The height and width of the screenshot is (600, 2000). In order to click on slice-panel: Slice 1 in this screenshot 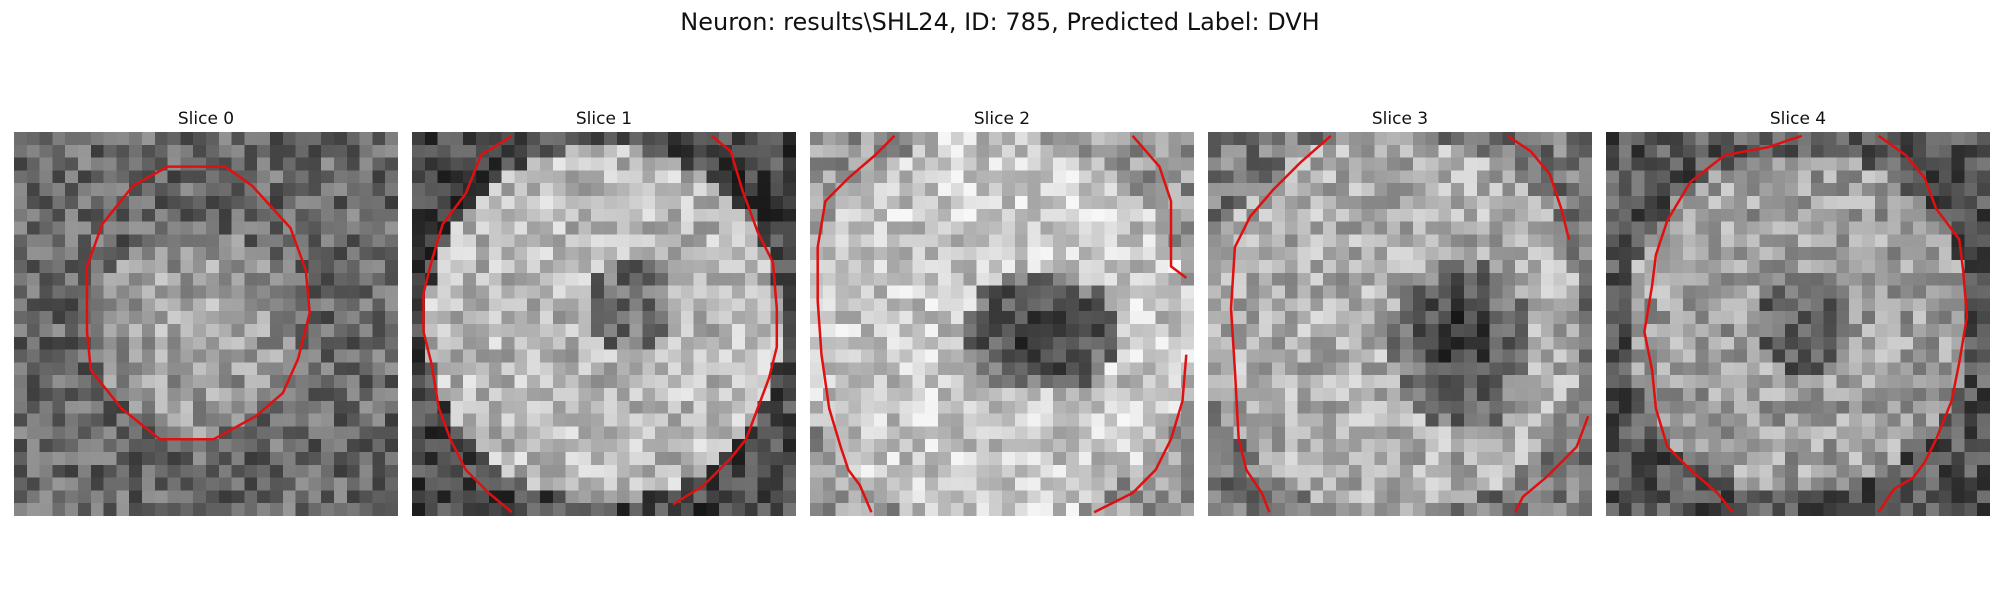, I will do `click(604, 312)`.